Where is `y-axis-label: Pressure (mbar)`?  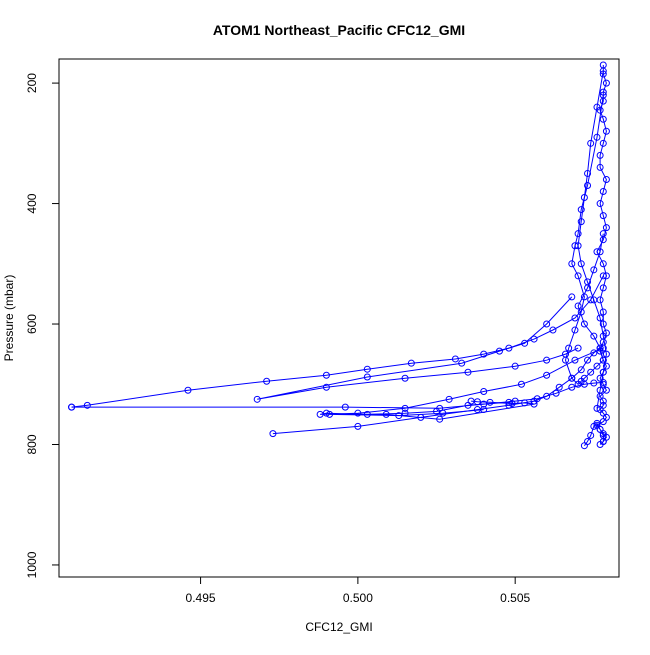
y-axis-label: Pressure (mbar) is located at coordinates (9, 318).